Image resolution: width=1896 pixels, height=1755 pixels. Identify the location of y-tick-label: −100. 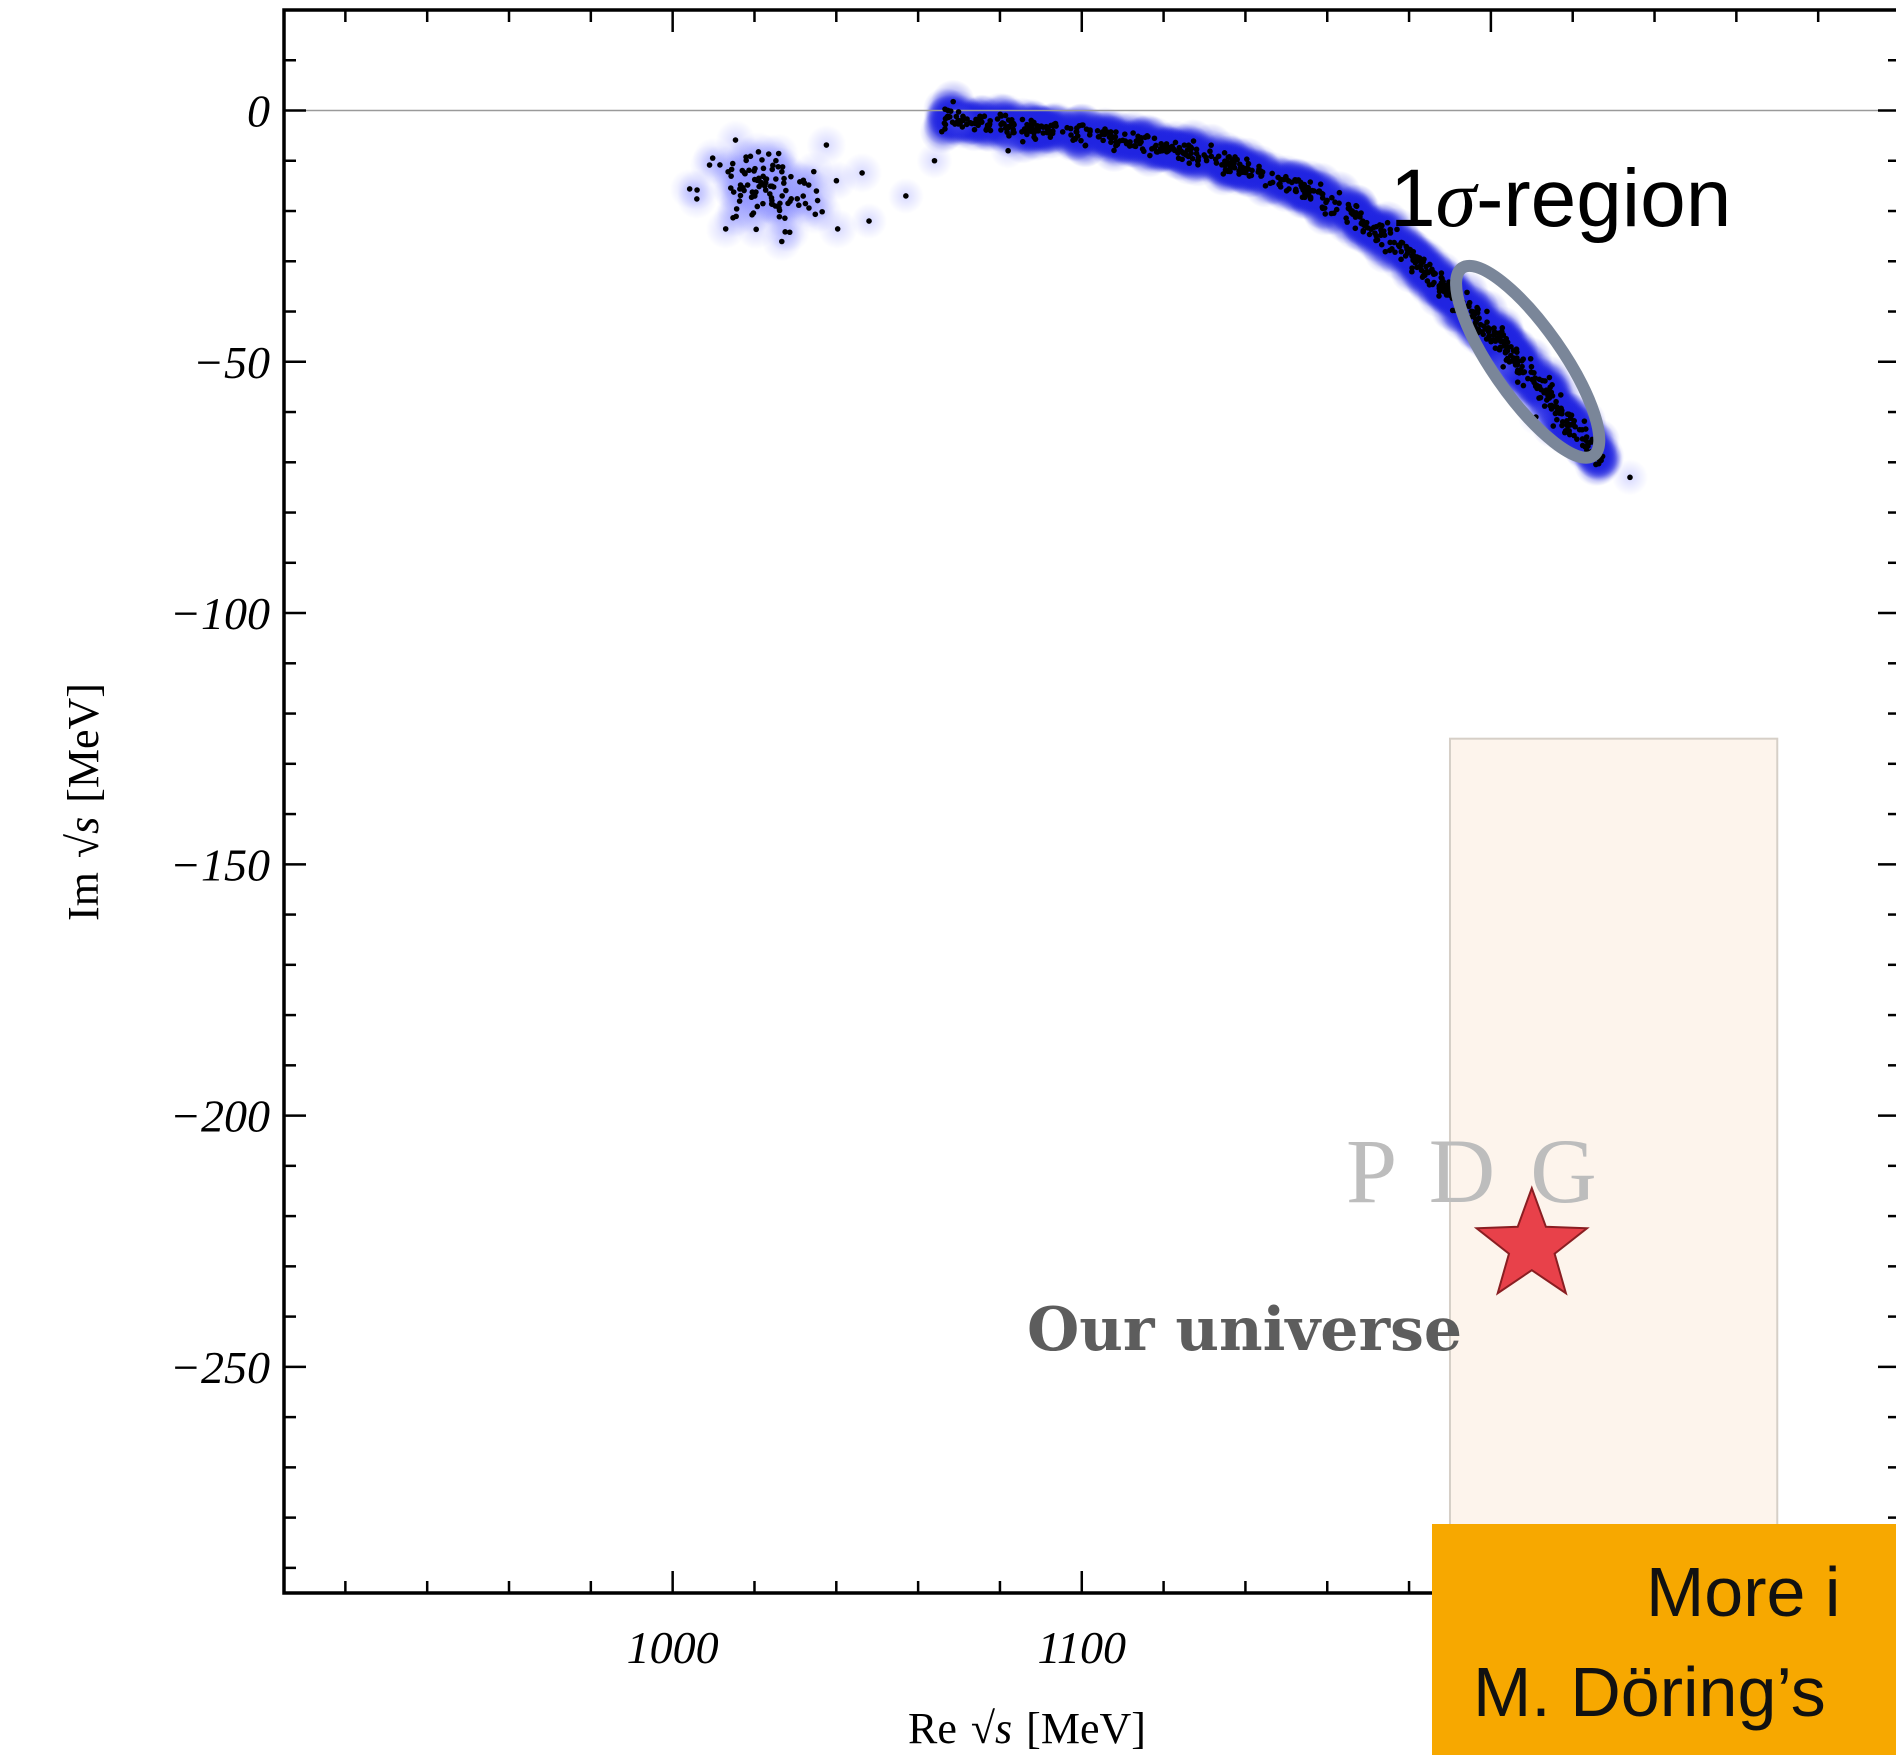
(220, 613).